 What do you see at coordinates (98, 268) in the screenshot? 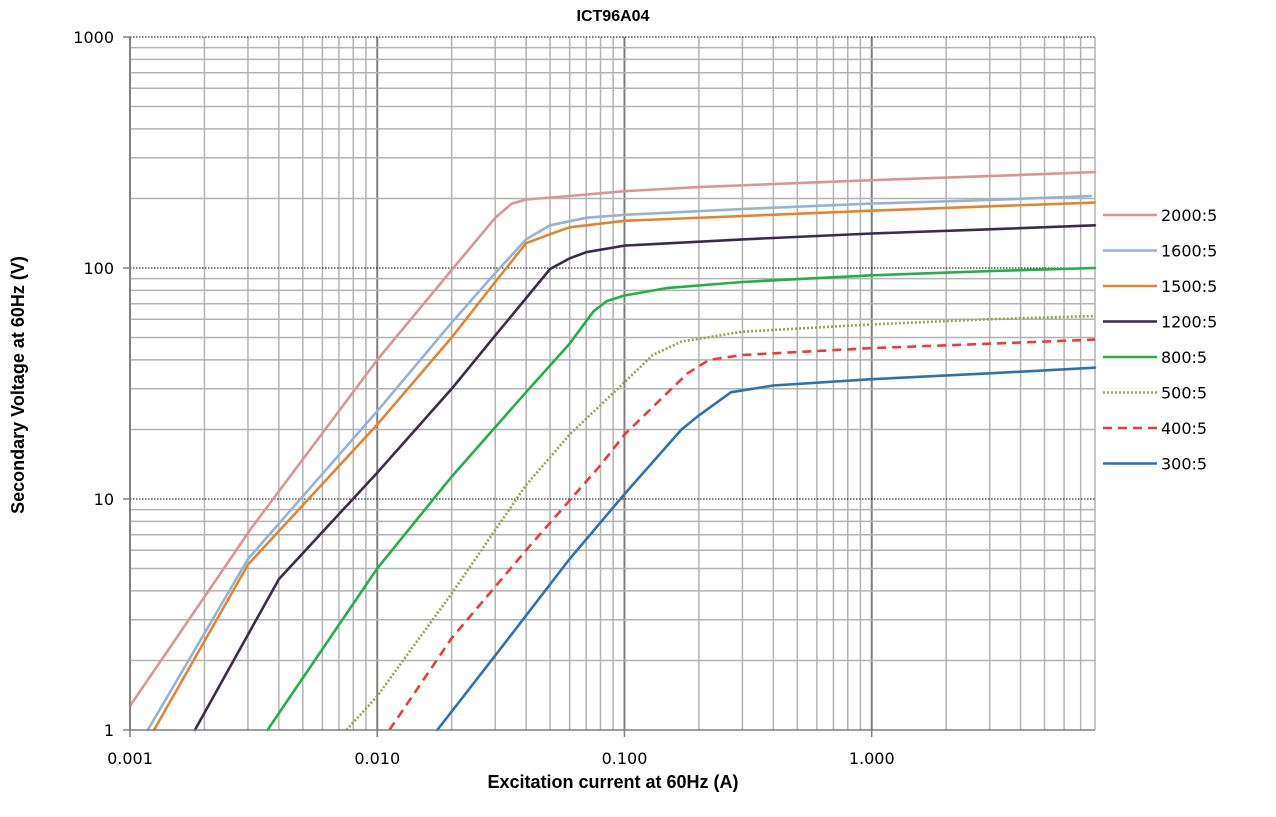
I see `y-tick-label: 100` at bounding box center [98, 268].